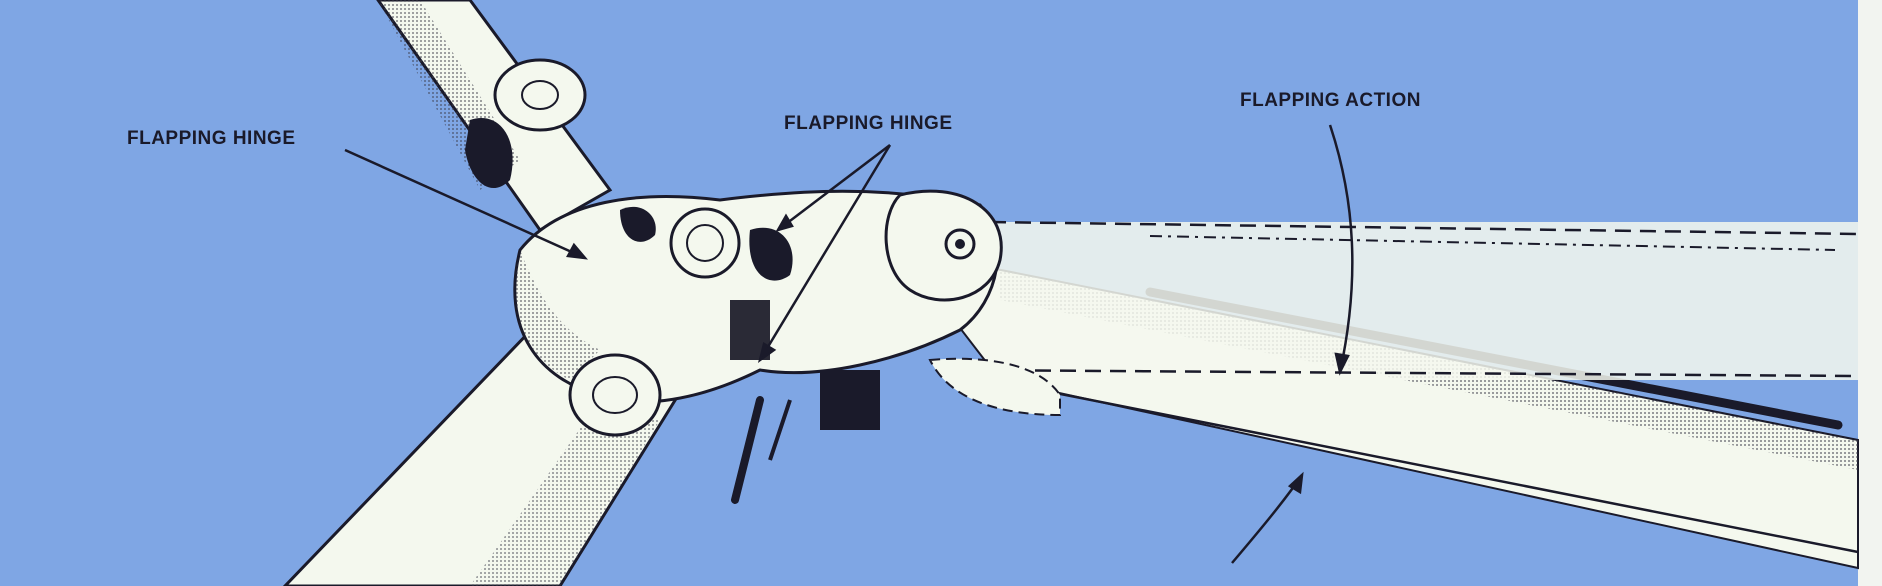 This screenshot has height=586, width=1882. Describe the element at coordinates (1330, 100) in the screenshot. I see `flapping-action-label: FLAPPING ACTION` at that location.